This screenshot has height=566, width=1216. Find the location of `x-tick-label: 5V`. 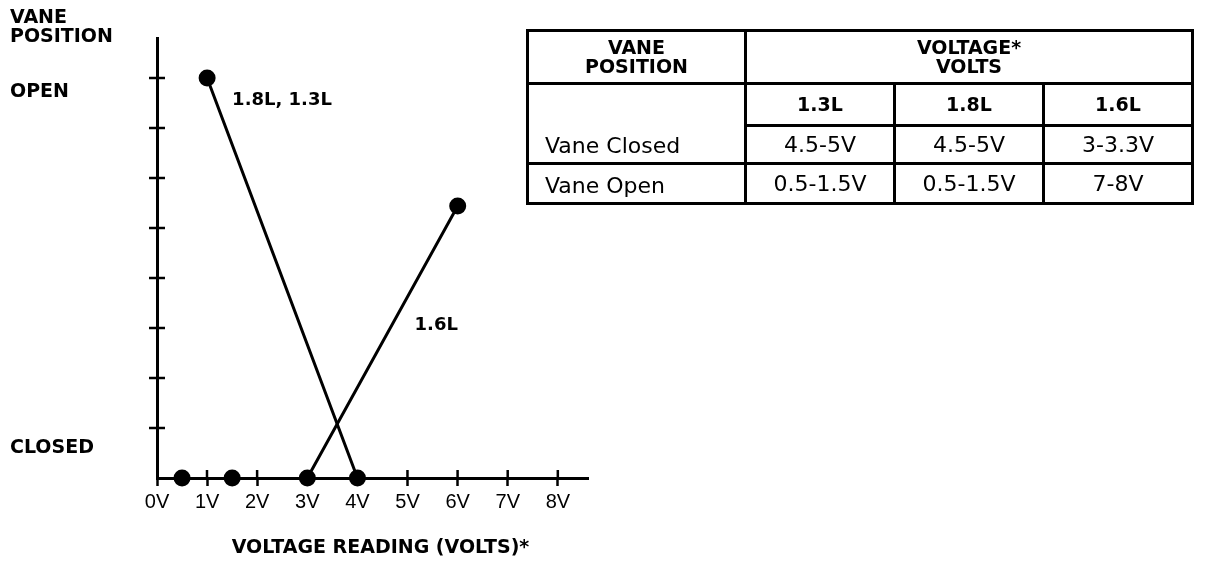

x-tick-label: 5V is located at coordinates (408, 500).